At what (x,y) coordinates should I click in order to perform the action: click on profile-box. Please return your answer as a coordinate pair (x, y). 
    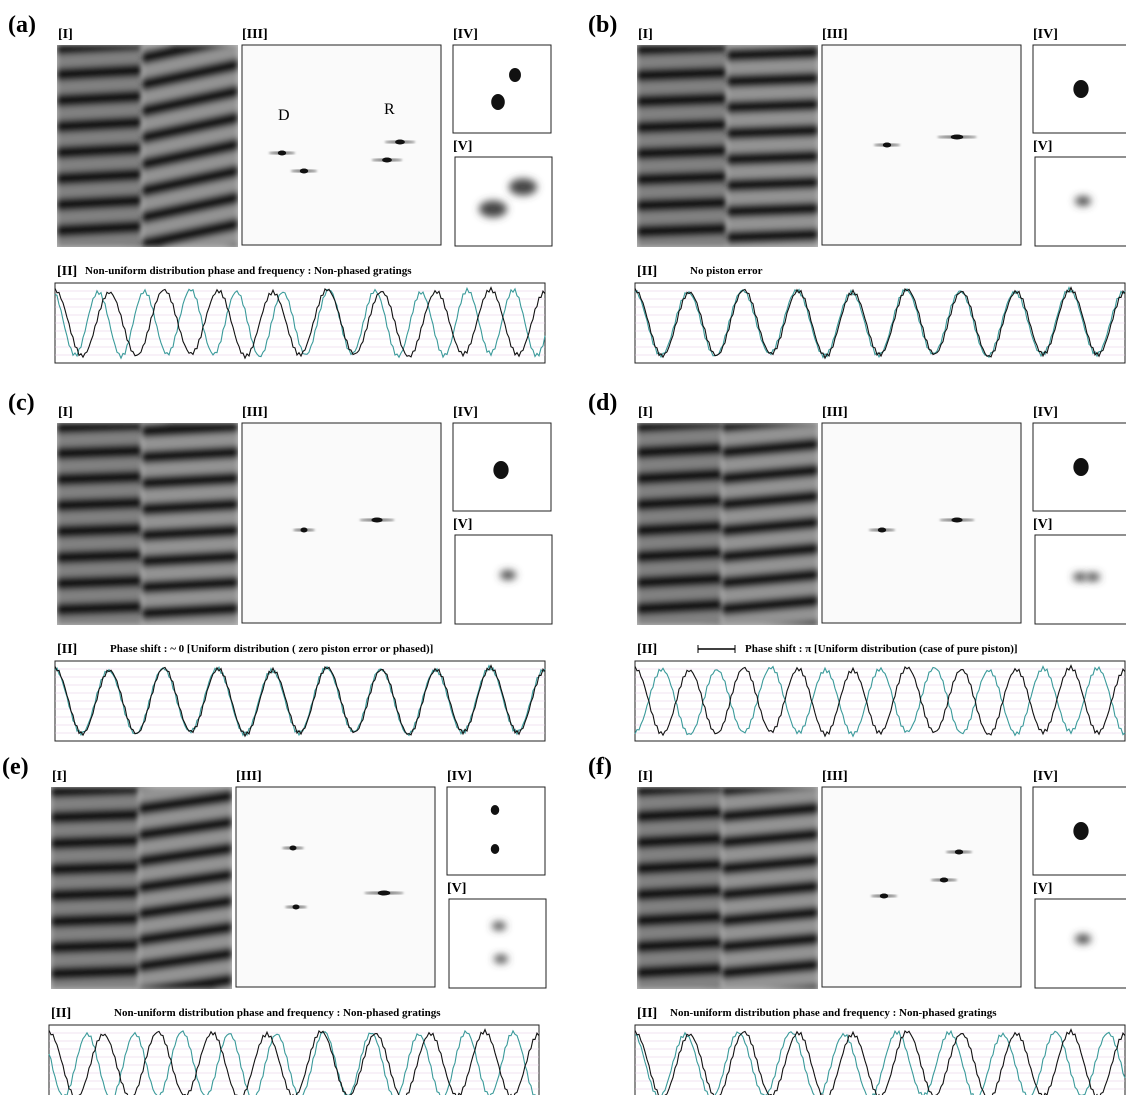
    Looking at the image, I should click on (294, 1059).